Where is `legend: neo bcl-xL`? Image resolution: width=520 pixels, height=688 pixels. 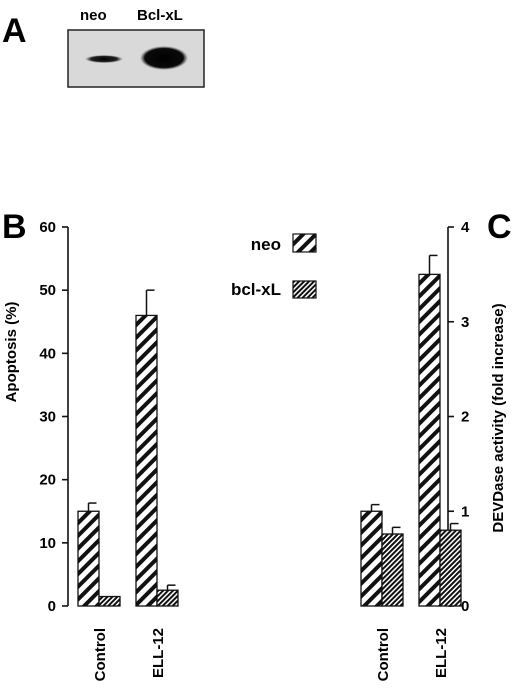
legend: neo bcl-xL is located at coordinates (274, 266).